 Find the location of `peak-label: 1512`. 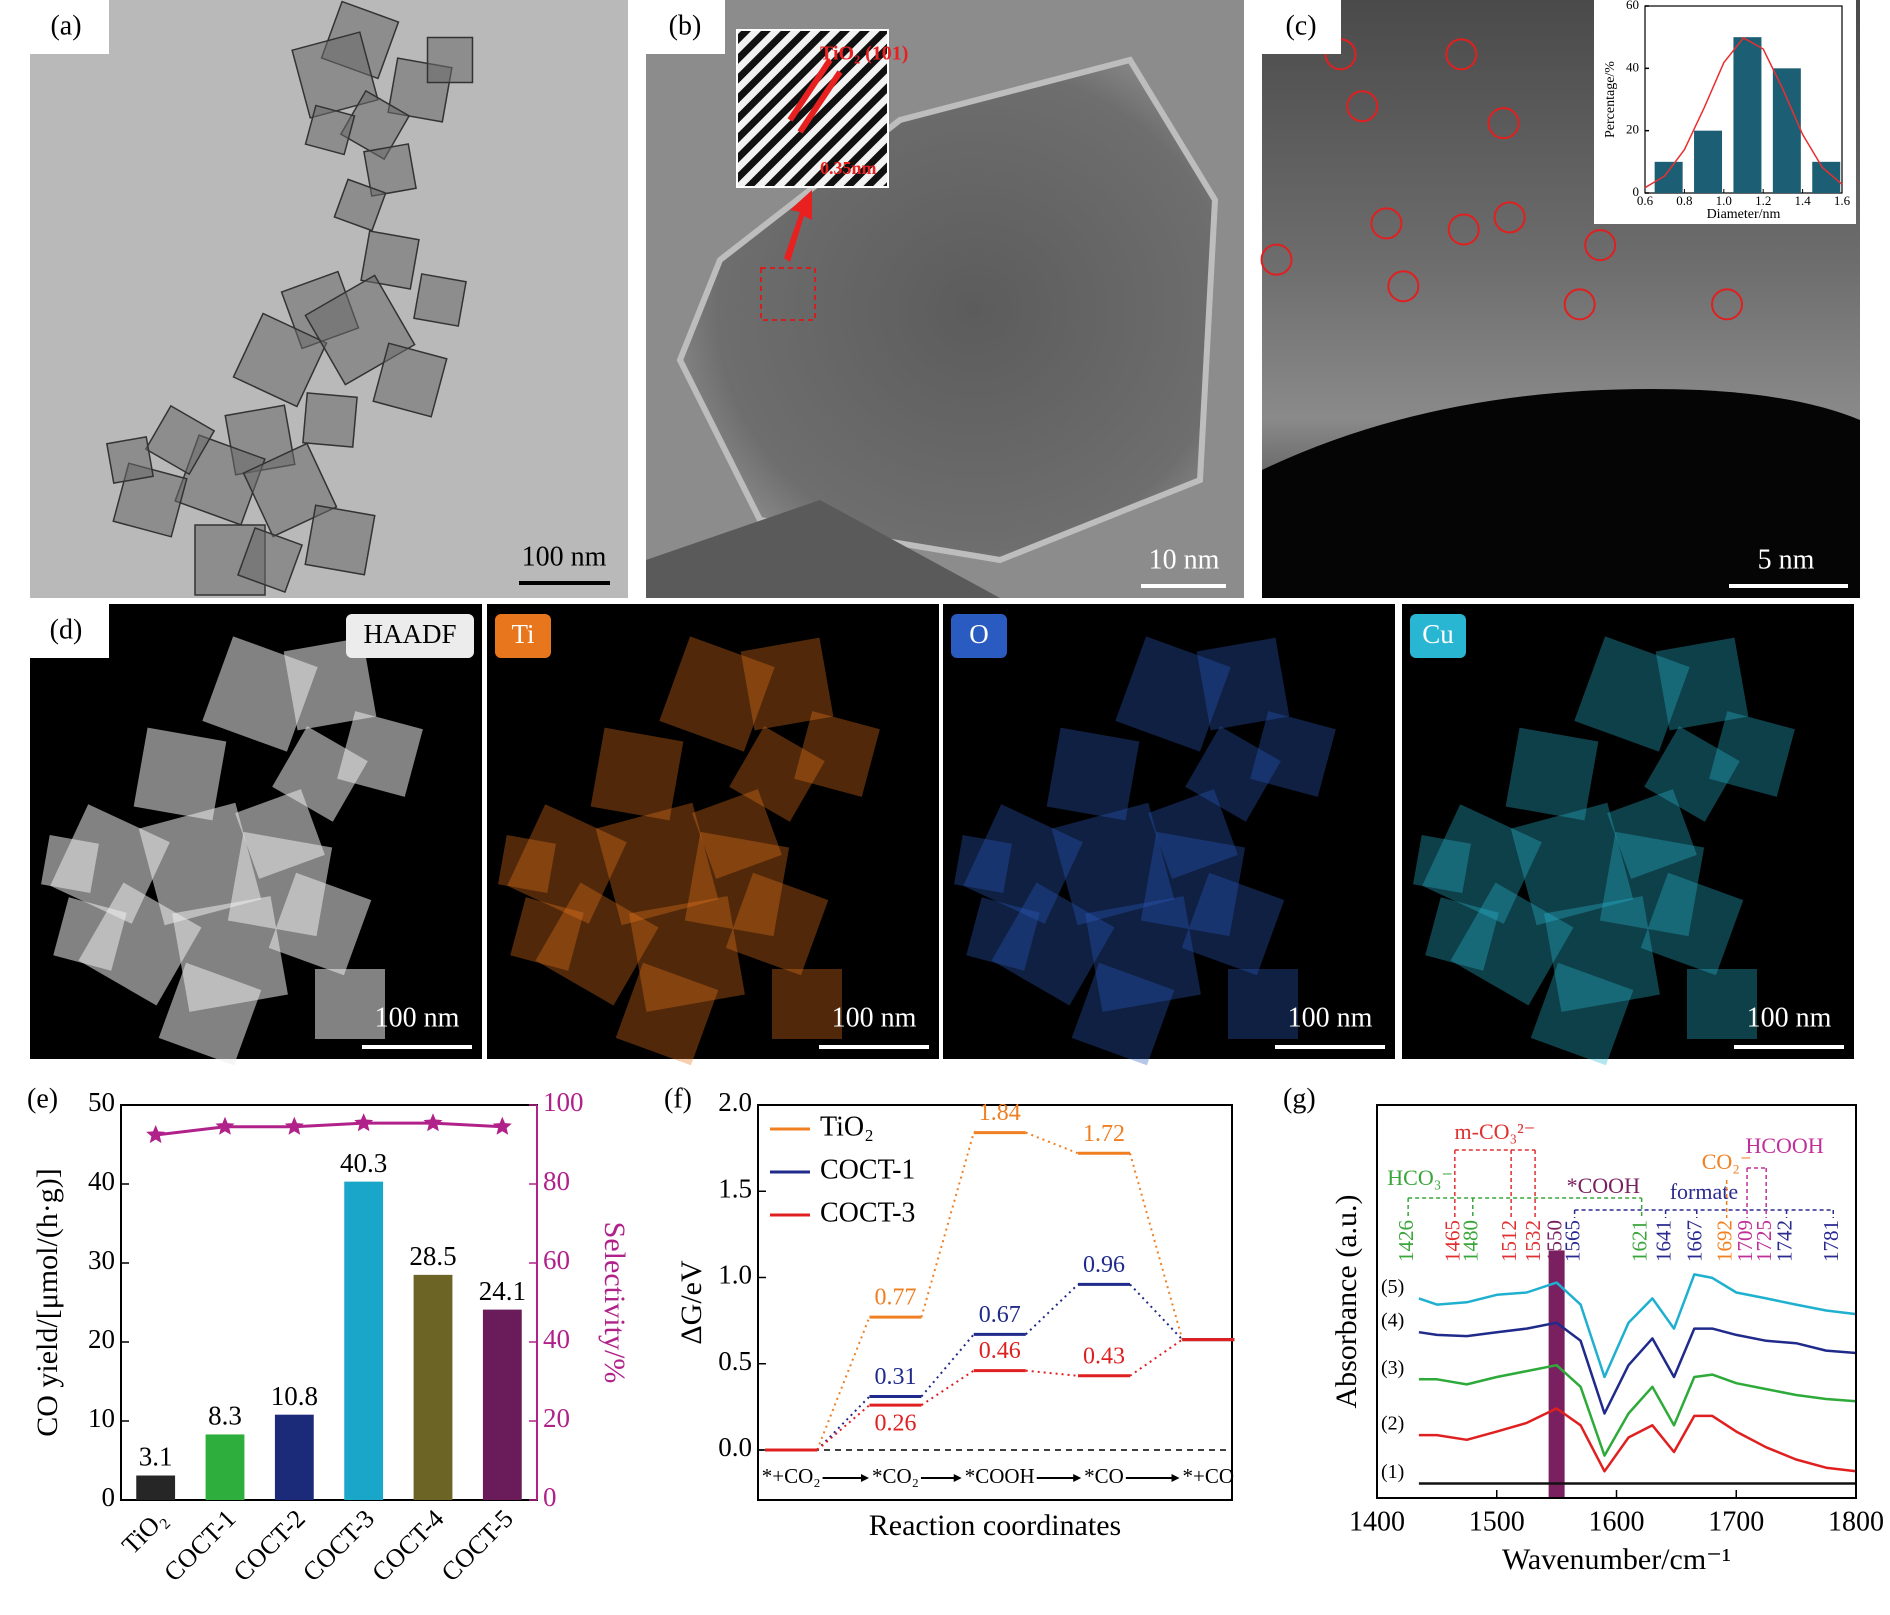

peak-label: 1512 is located at coordinates (1509, 1241).